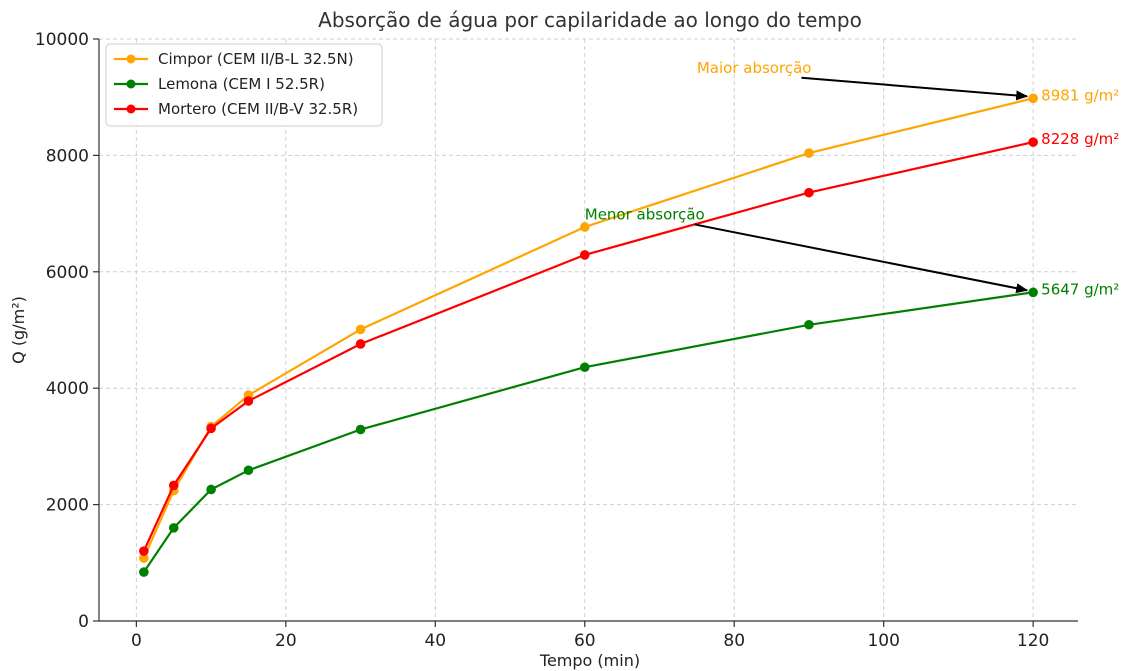 This screenshot has width=1130, height=671. I want to click on x-tick-label: 80, so click(734, 641).